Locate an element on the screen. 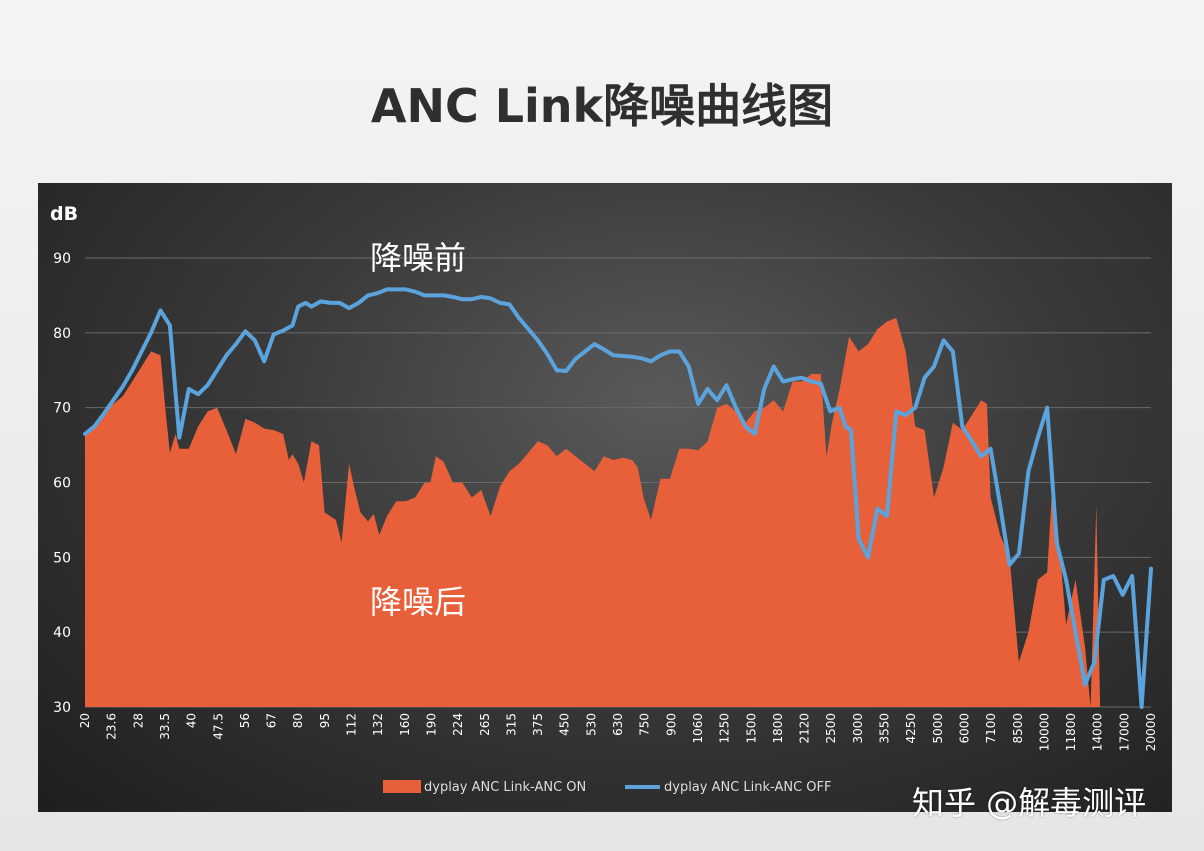  watermark: 知乎 @解毒测评 is located at coordinates (1029, 803).